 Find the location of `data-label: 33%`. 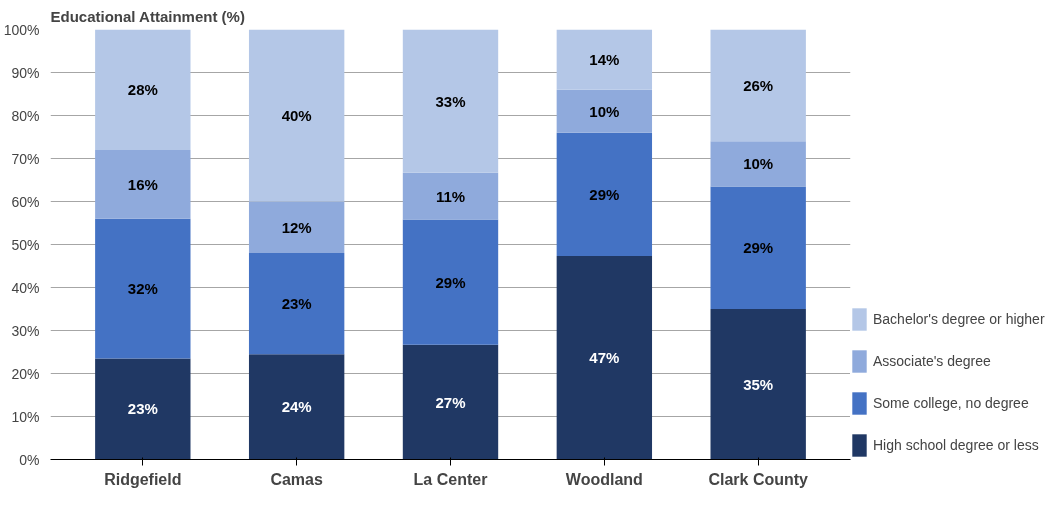

data-label: 33% is located at coordinates (450, 101).